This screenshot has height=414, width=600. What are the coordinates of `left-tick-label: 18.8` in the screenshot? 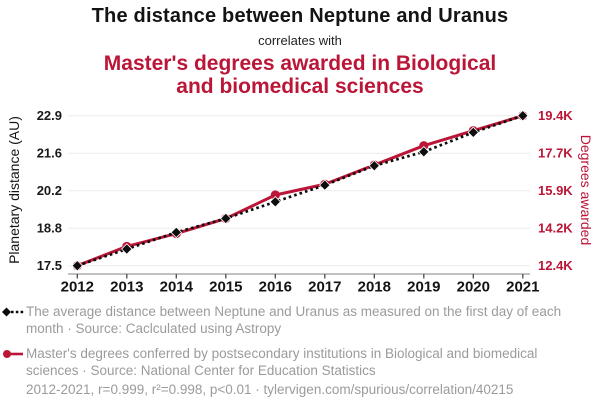 It's located at (49, 228).